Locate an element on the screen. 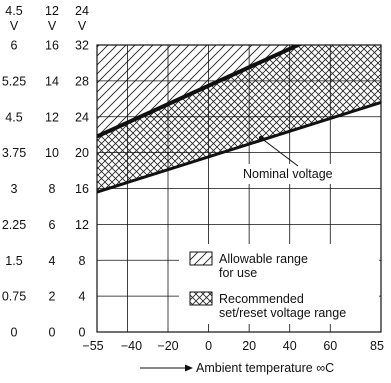 The width and height of the screenshot is (391, 383). y-tick-label: 5.25 is located at coordinates (14, 81).